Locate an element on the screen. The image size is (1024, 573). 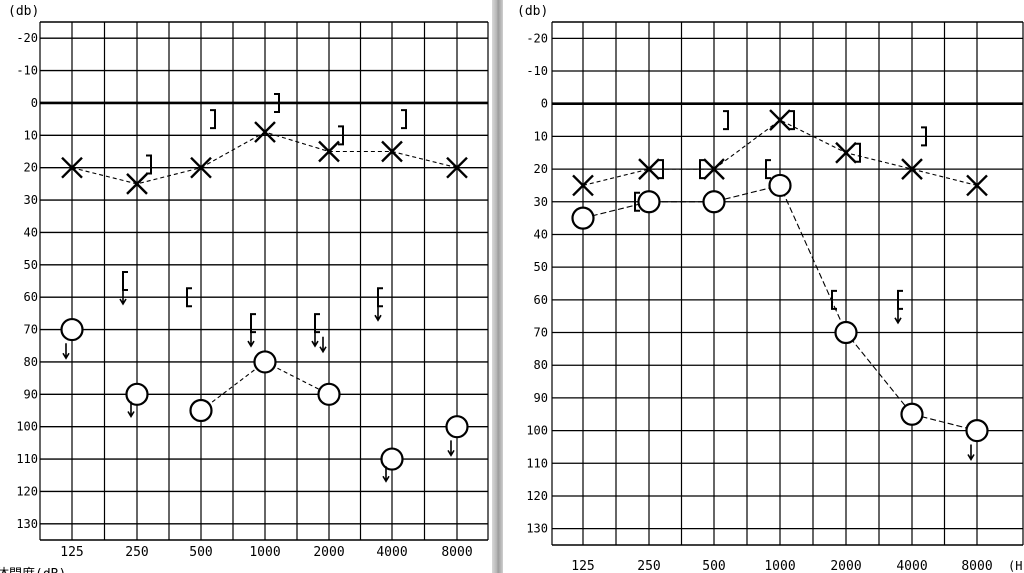
page-gutter is located at coordinates (497, 286).